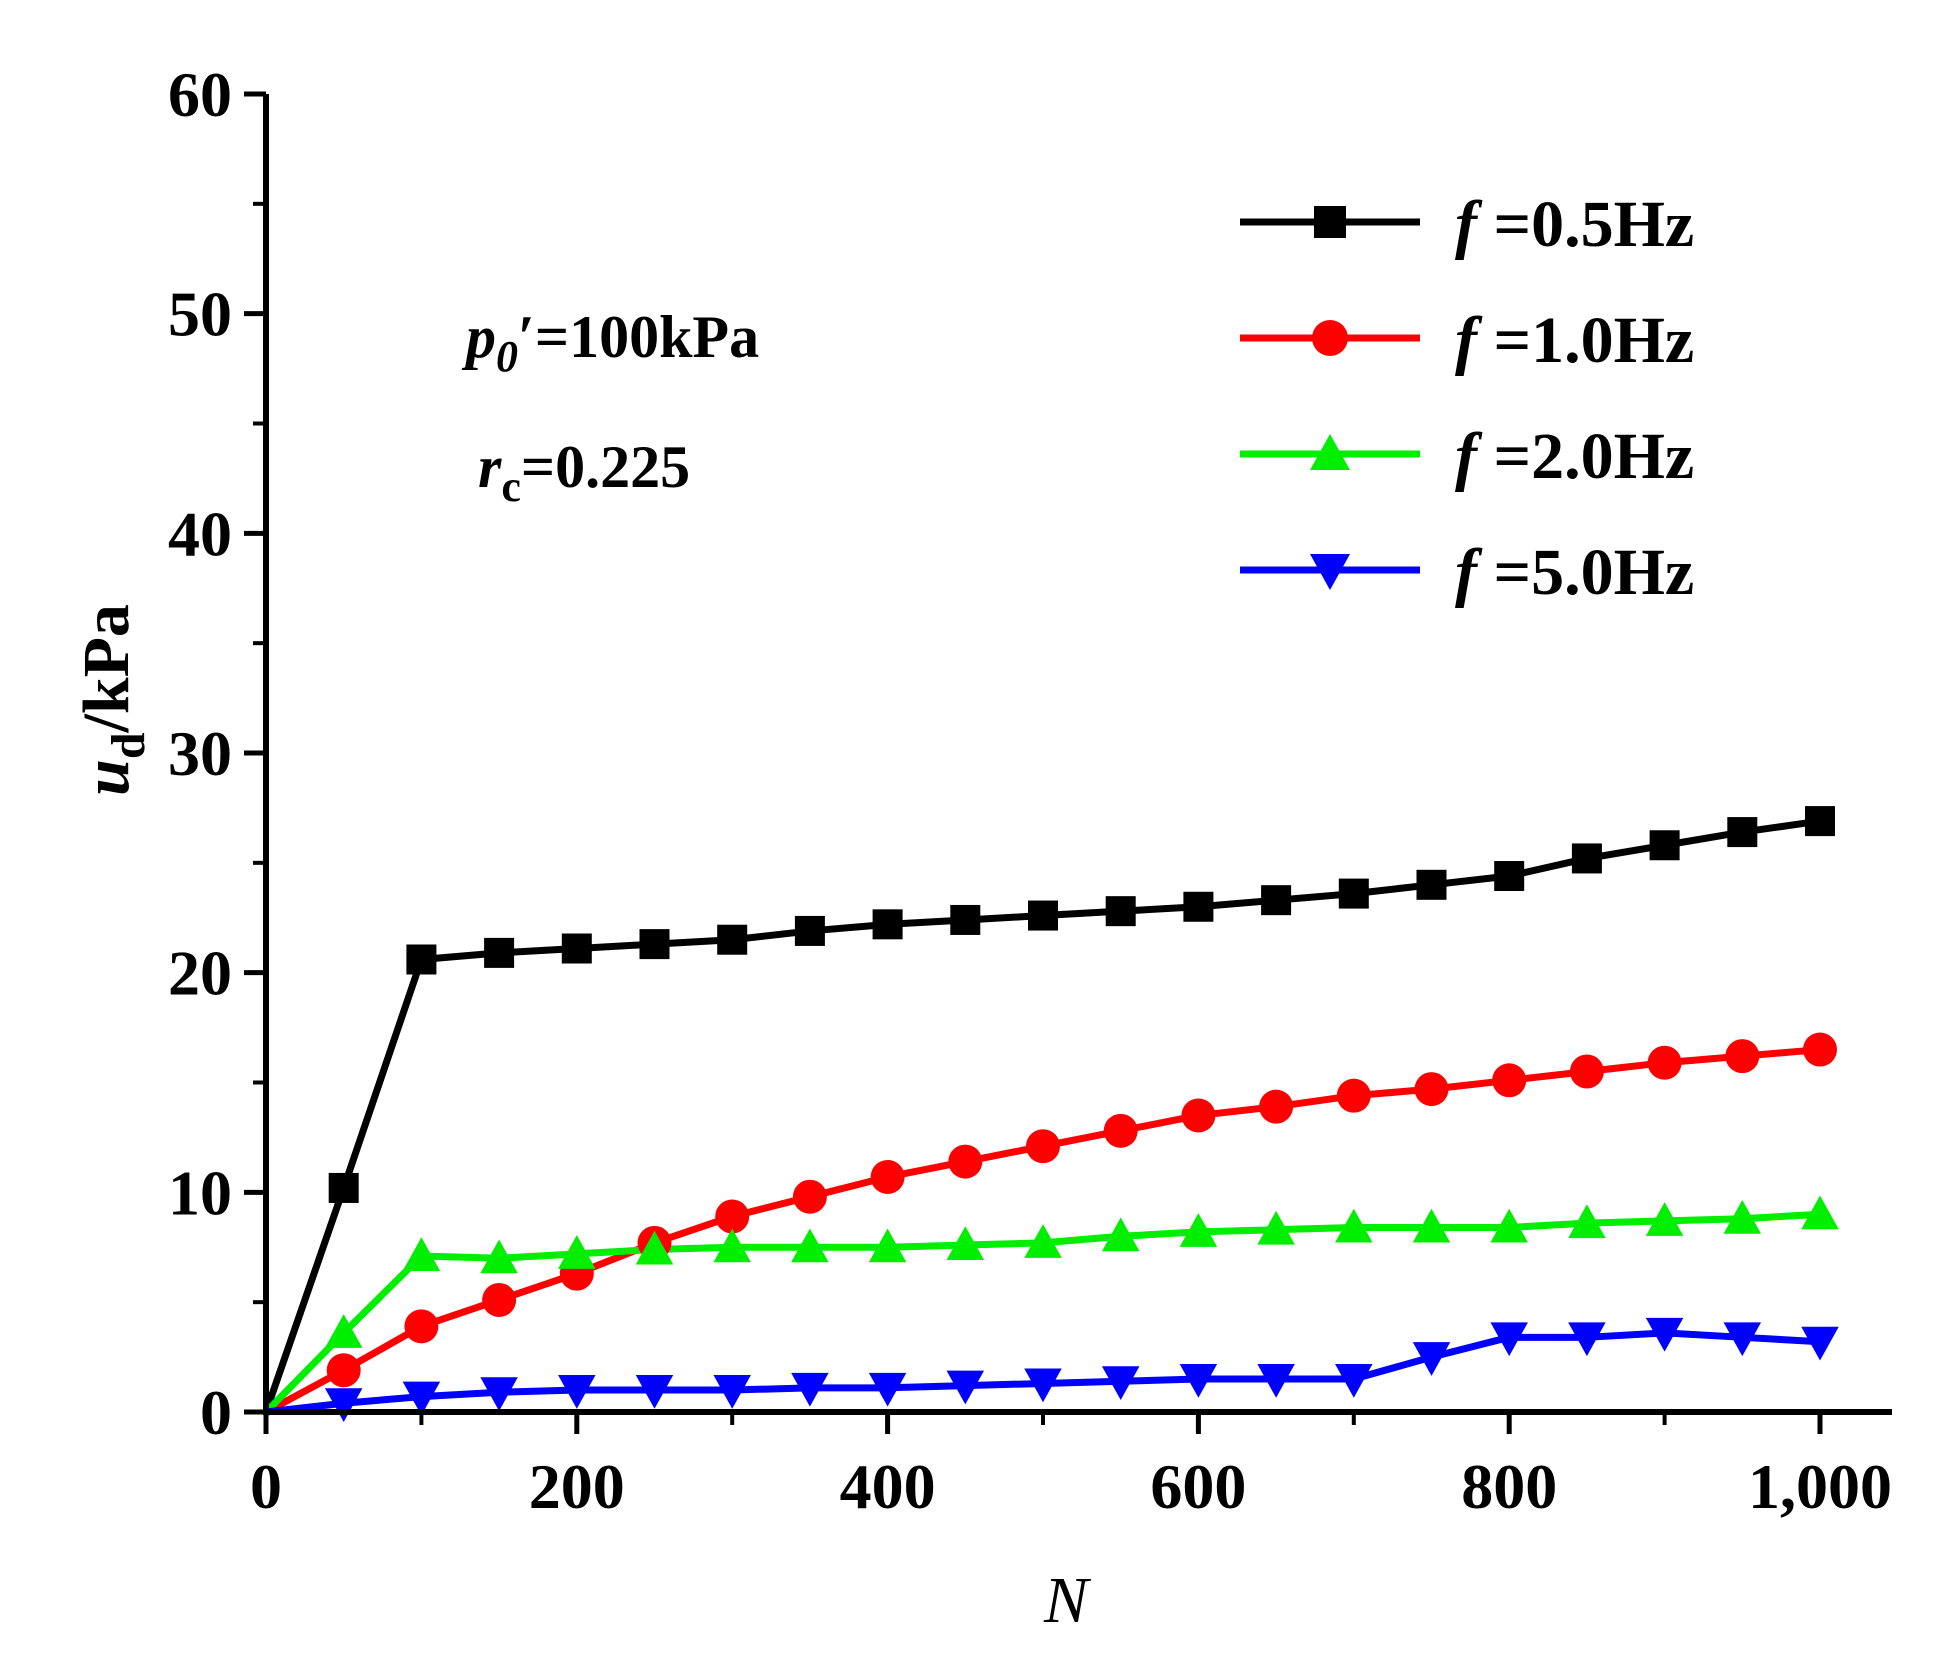  I want to click on x-tick-label: 0, so click(266, 1486).